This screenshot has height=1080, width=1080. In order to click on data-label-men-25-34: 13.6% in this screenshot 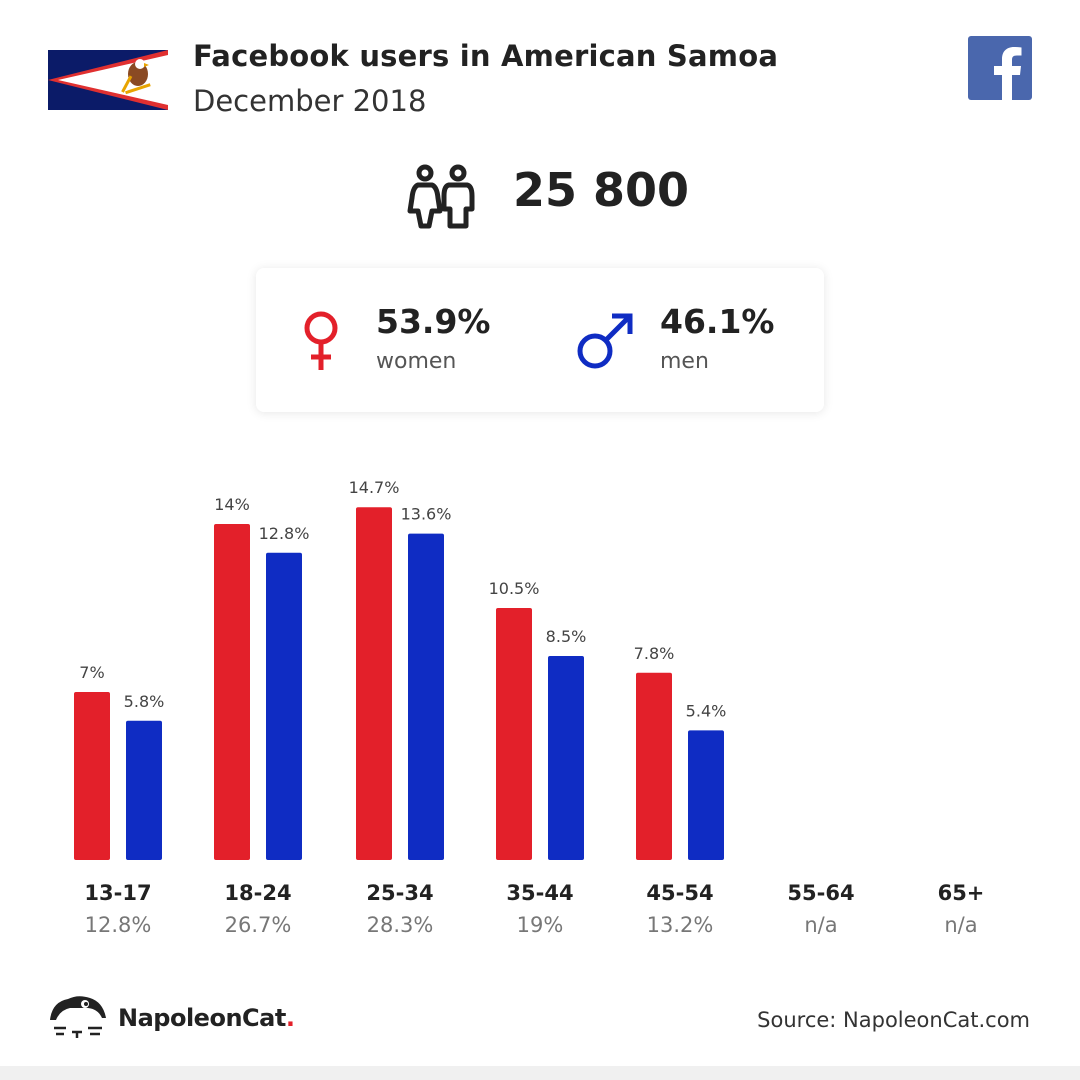, I will do `click(426, 514)`.